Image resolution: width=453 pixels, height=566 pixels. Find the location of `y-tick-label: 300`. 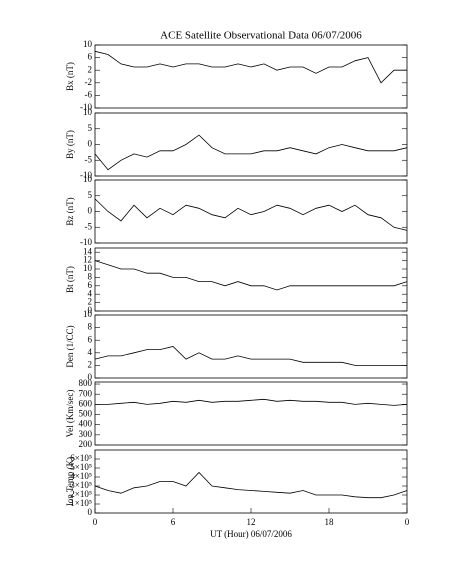

y-tick-label: 300 is located at coordinates (86, 434).